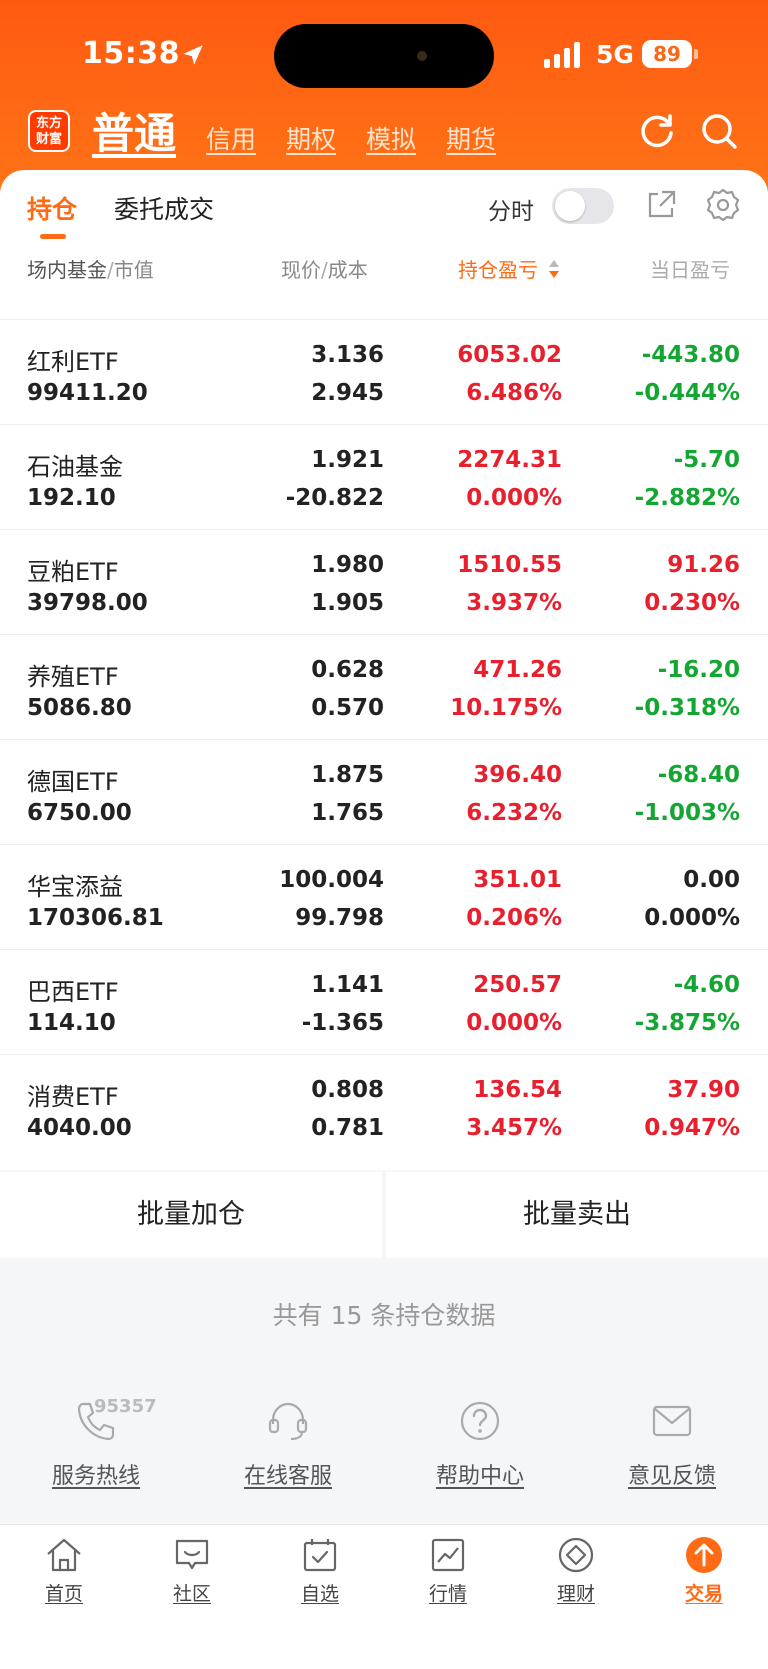 Image resolution: width=768 pixels, height=1669 pixels. I want to click on holding-pl-pct: 3.937%, so click(514, 603).